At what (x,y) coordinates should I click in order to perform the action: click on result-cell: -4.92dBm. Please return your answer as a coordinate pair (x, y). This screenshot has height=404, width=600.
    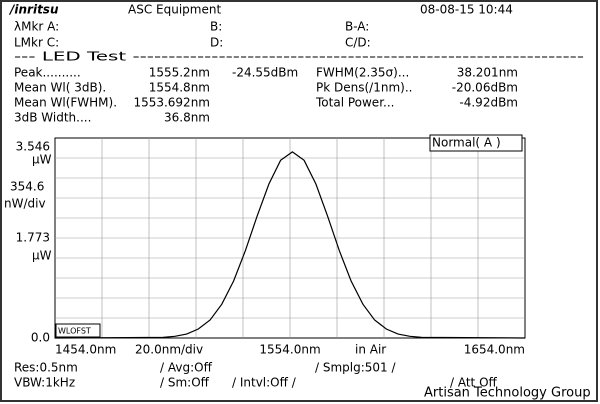
    Looking at the image, I should click on (488, 103).